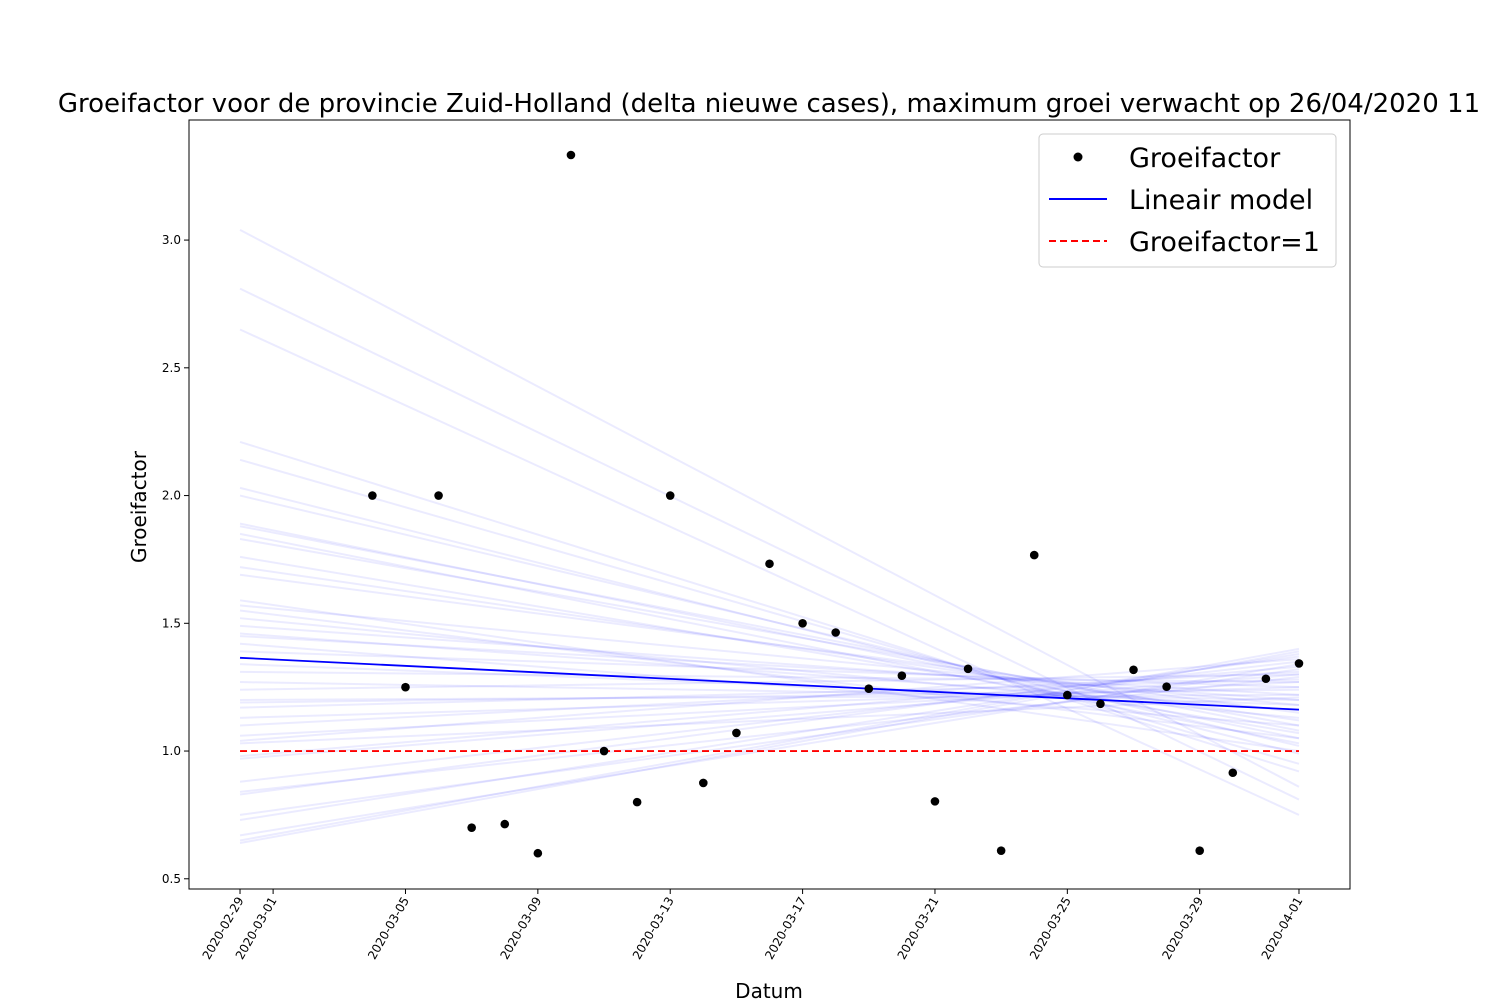 The width and height of the screenshot is (1500, 1000). What do you see at coordinates (139, 506) in the screenshot?
I see `y-axis-label: Groeifactor` at bounding box center [139, 506].